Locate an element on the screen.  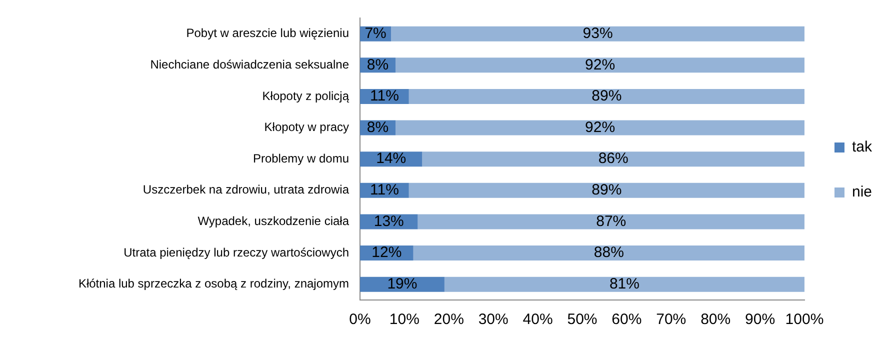
data-label: 86% is located at coordinates (613, 159).